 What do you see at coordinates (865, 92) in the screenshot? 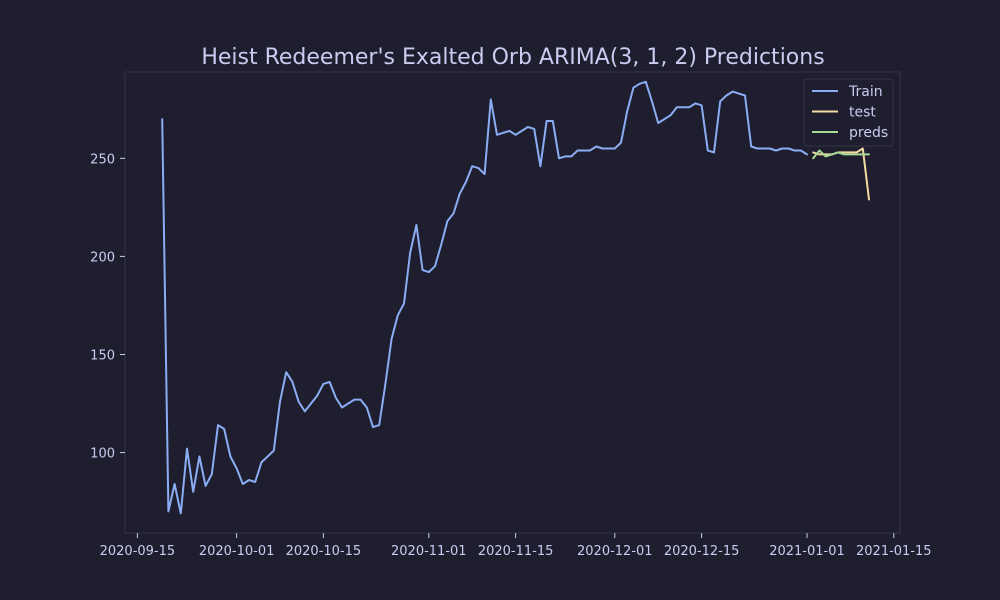
I see `legend-label-train: Train` at bounding box center [865, 92].